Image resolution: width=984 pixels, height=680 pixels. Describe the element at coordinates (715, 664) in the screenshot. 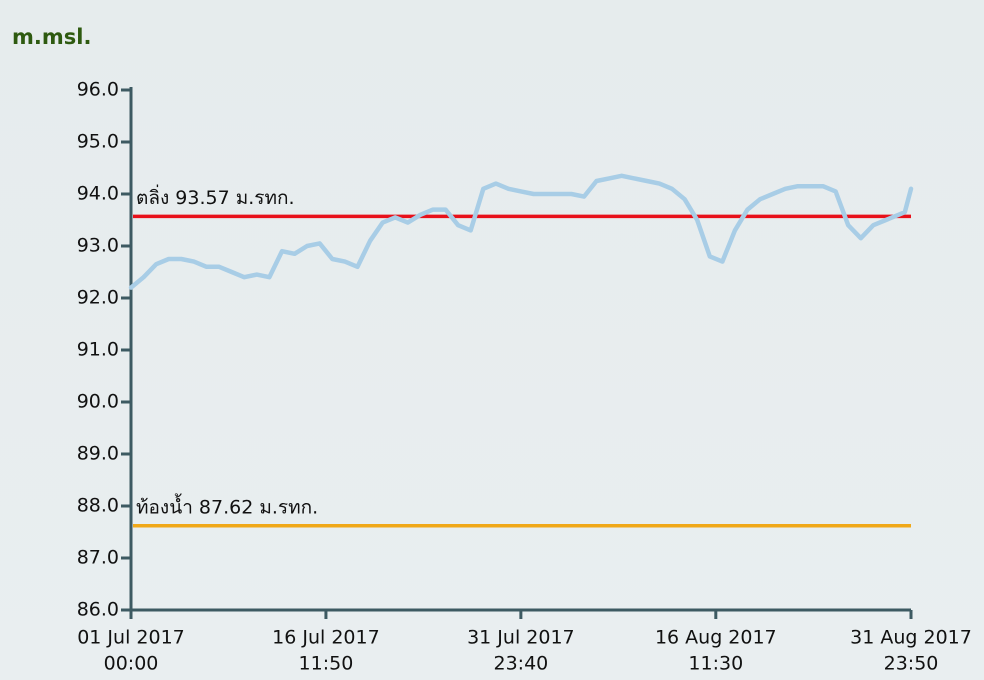

I see `x-tick-label: 11:30` at that location.